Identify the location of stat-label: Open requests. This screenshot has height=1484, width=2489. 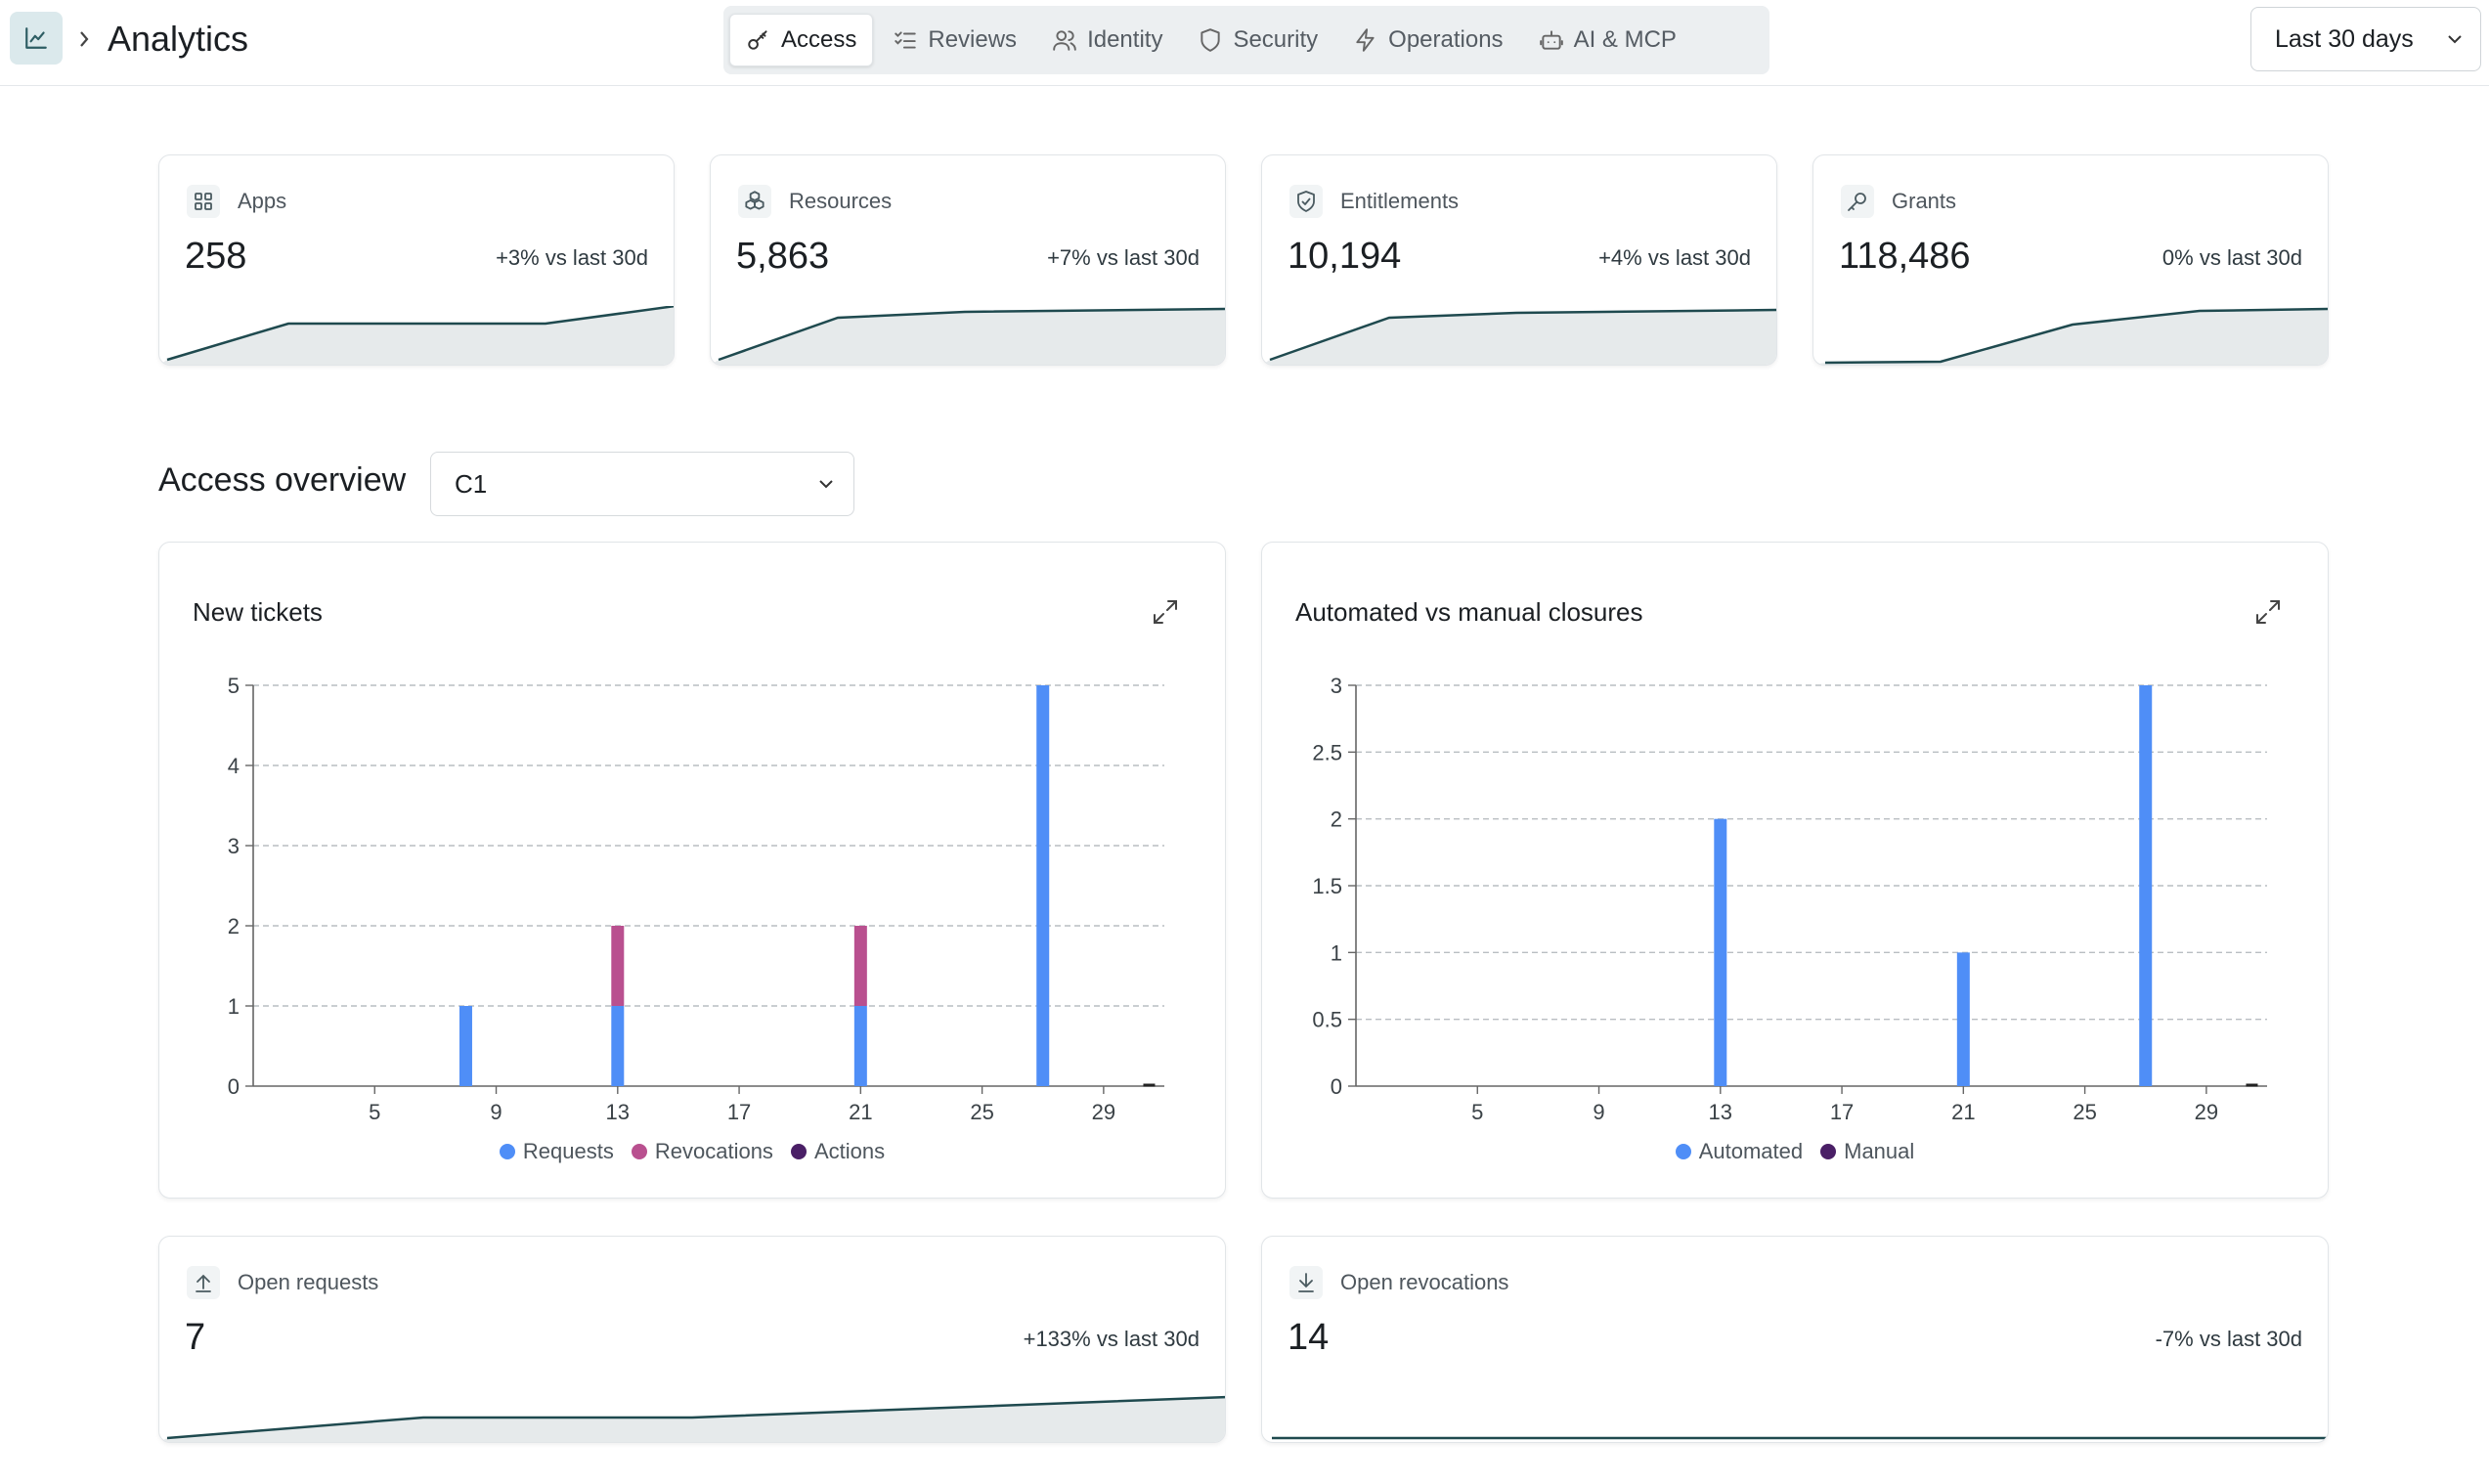
(308, 1282).